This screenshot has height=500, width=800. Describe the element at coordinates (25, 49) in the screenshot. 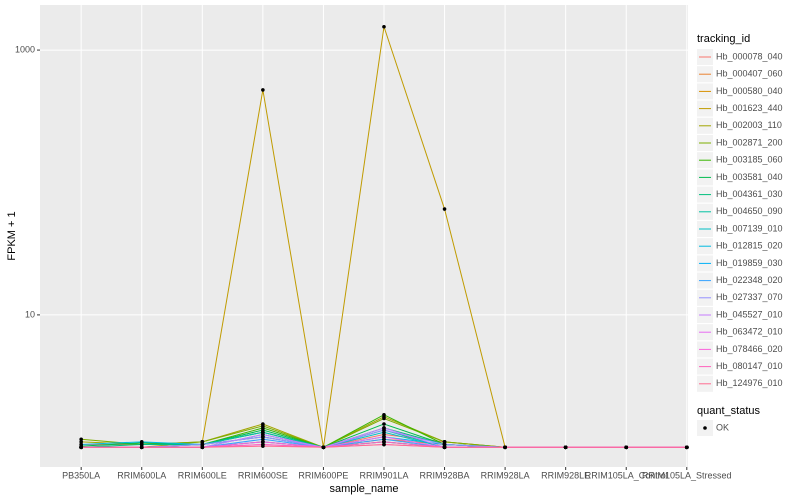

I see `y-tick-label: 1000` at that location.